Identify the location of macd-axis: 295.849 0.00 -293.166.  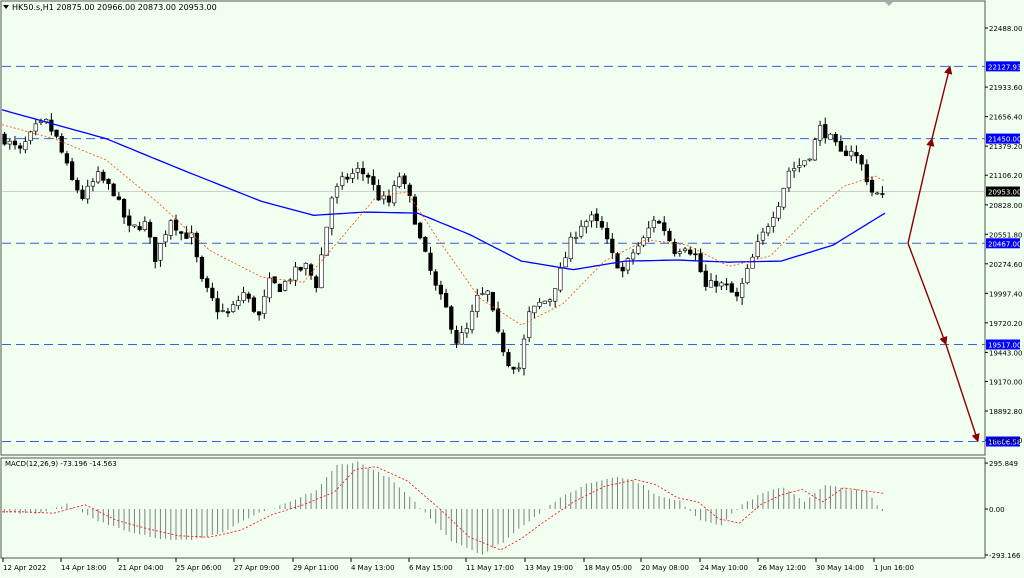
(1003, 510).